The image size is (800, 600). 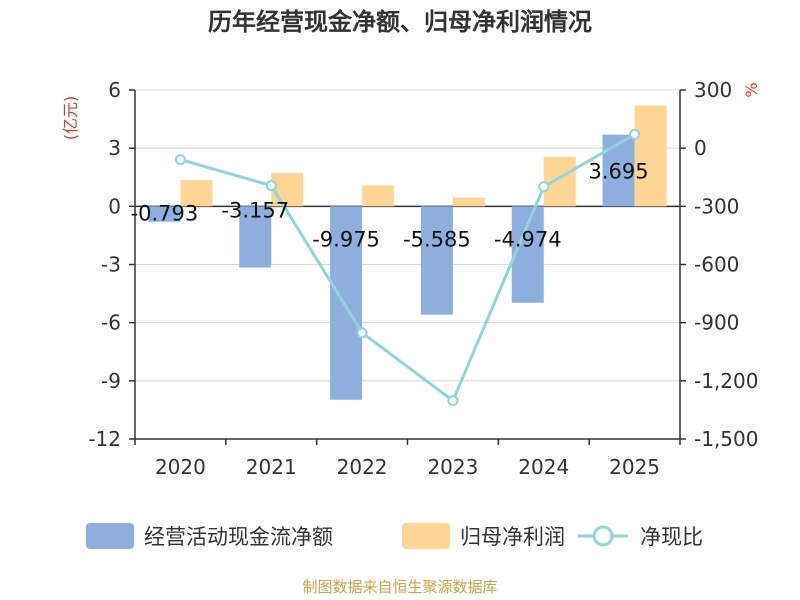 I want to click on left-tick-label: -12, so click(x=104, y=439).